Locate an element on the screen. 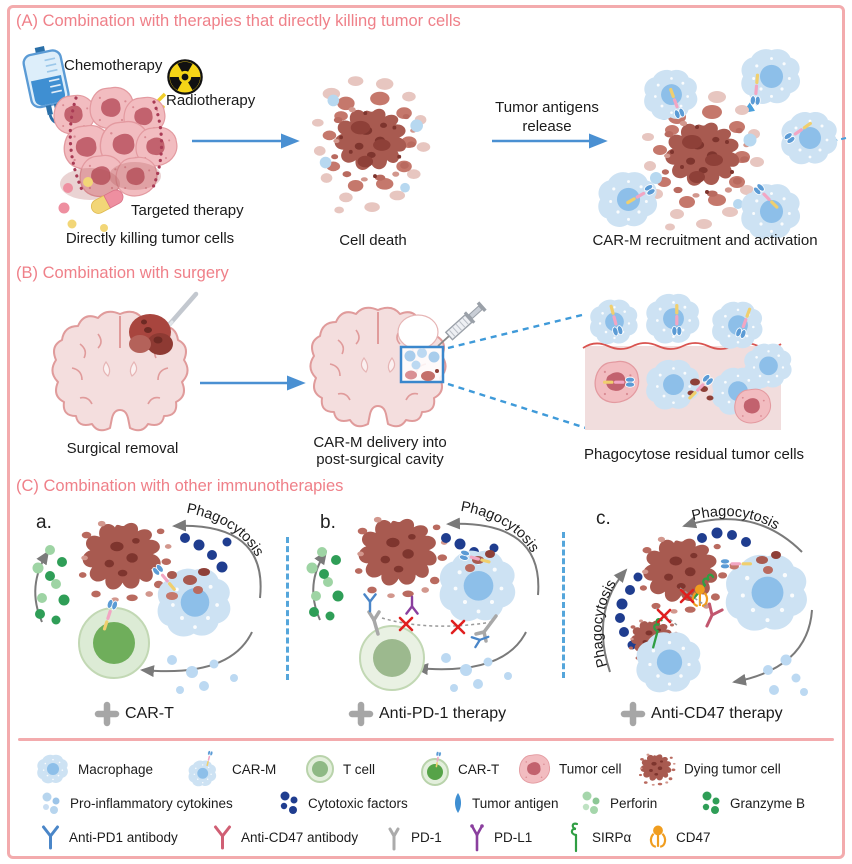 The image size is (852, 864). car-m-icon is located at coordinates (202, 768).